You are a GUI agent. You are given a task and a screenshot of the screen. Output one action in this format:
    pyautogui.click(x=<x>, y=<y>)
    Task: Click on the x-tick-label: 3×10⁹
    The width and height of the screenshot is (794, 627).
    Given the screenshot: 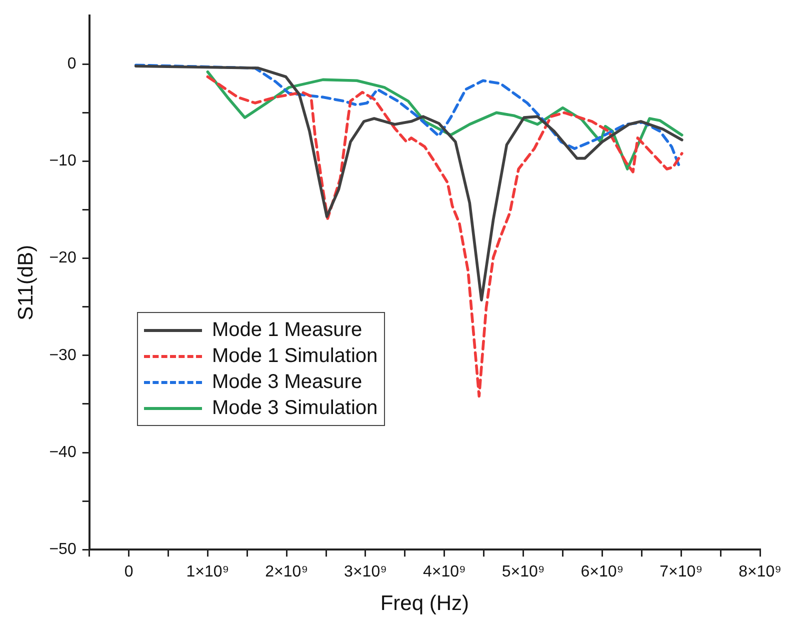 What is the action you would take?
    pyautogui.click(x=365, y=572)
    